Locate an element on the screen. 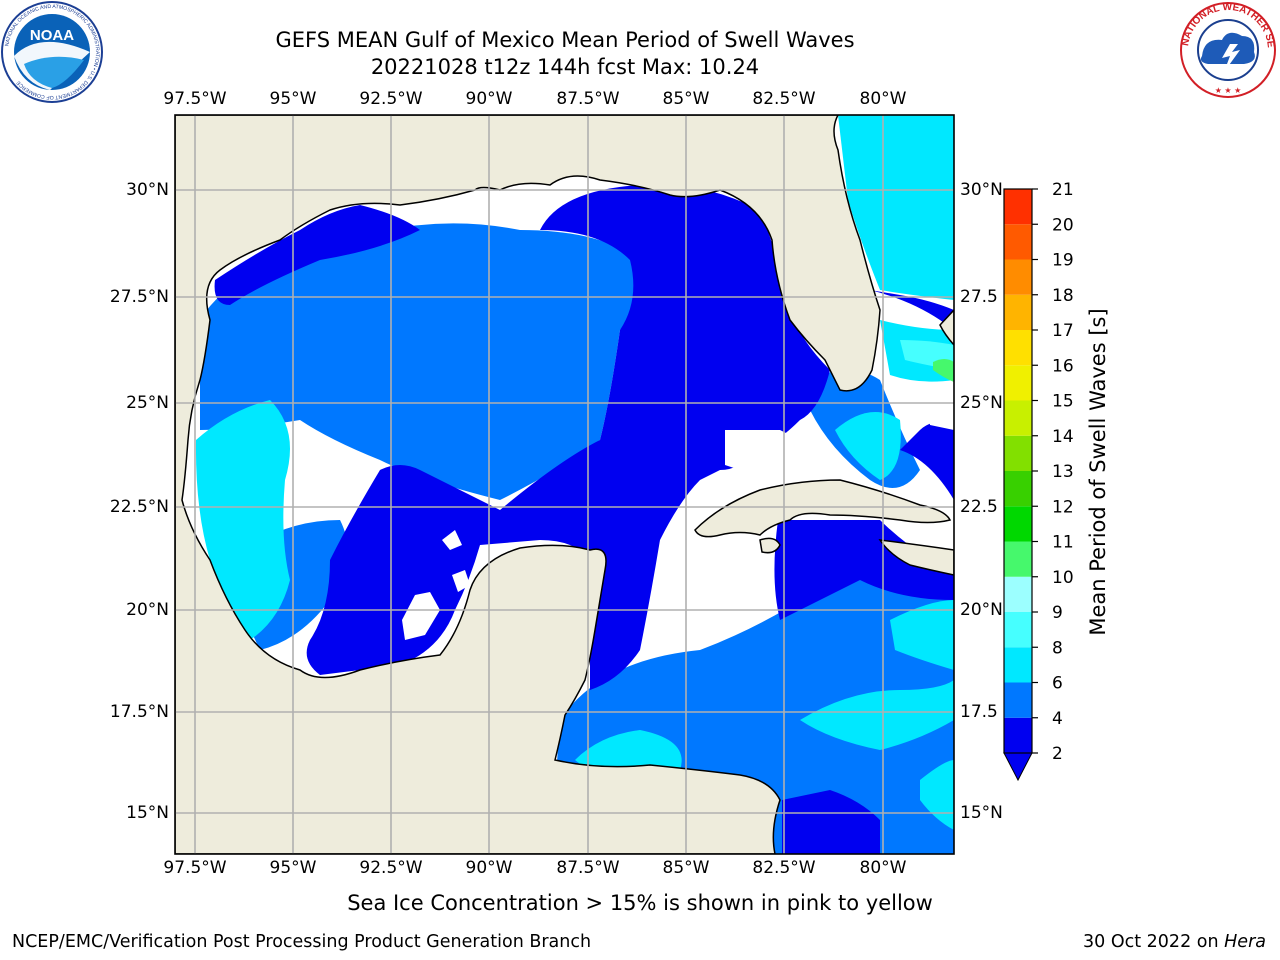 The height and width of the screenshot is (960, 1280). footer-date: 30 Oct 2022 on is located at coordinates (1154, 942).